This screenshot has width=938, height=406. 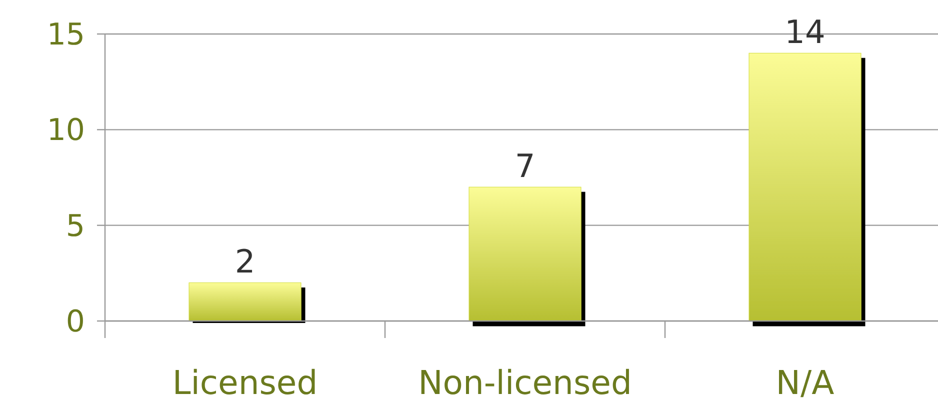 I want to click on data-label: 7, so click(x=525, y=166).